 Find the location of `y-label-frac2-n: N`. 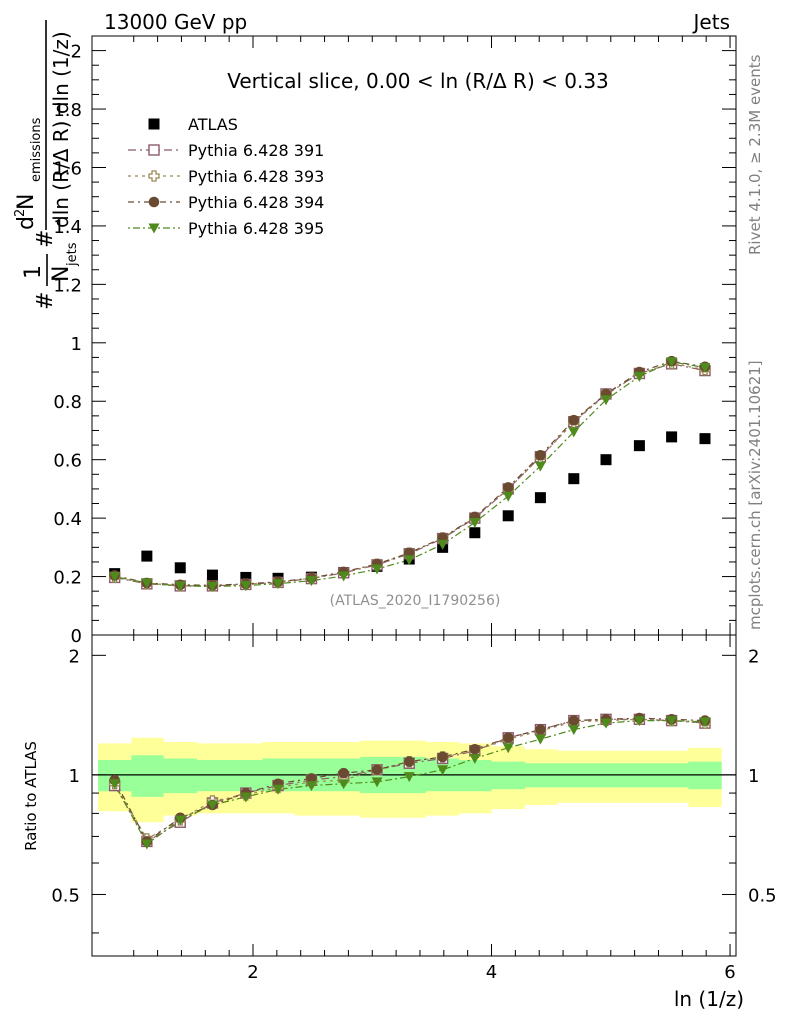

y-label-frac2-n: N is located at coordinates (26, 202).